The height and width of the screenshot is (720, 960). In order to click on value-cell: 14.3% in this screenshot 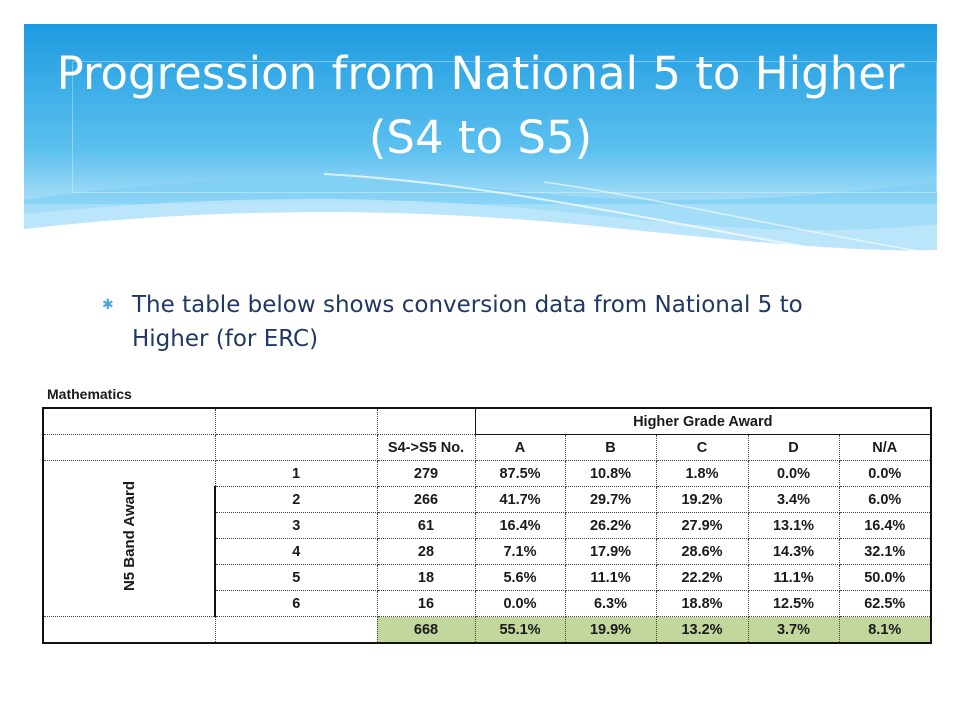, I will do `click(793, 551)`.